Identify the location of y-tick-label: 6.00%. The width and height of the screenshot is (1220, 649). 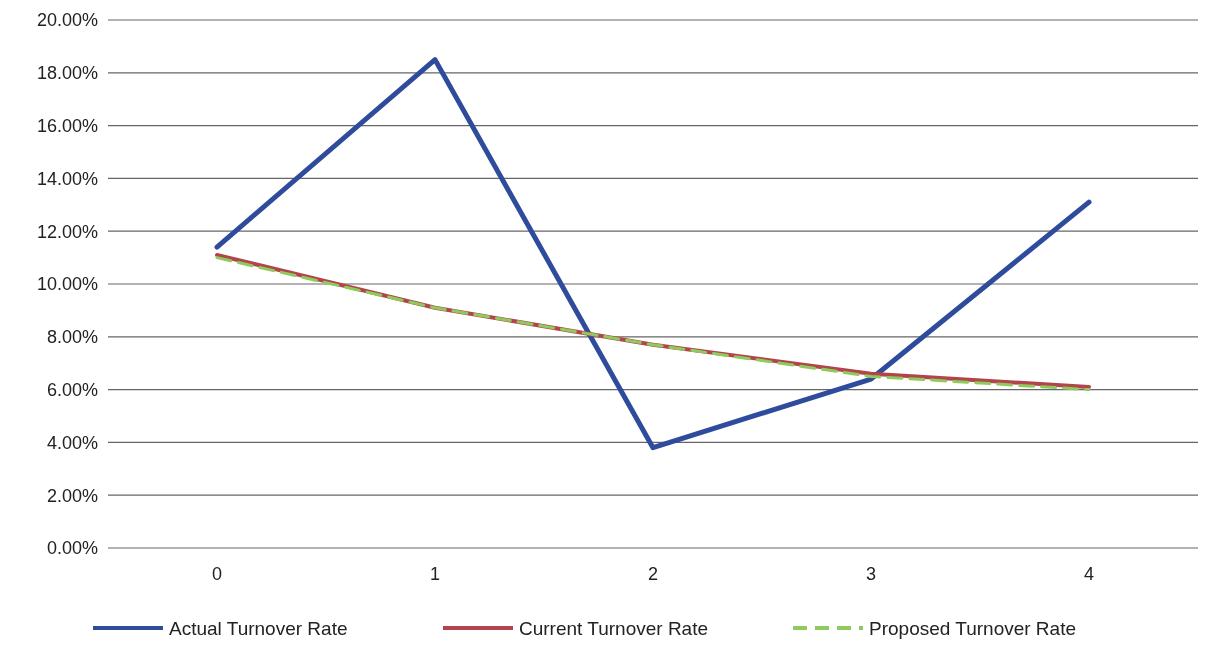
(72, 389).